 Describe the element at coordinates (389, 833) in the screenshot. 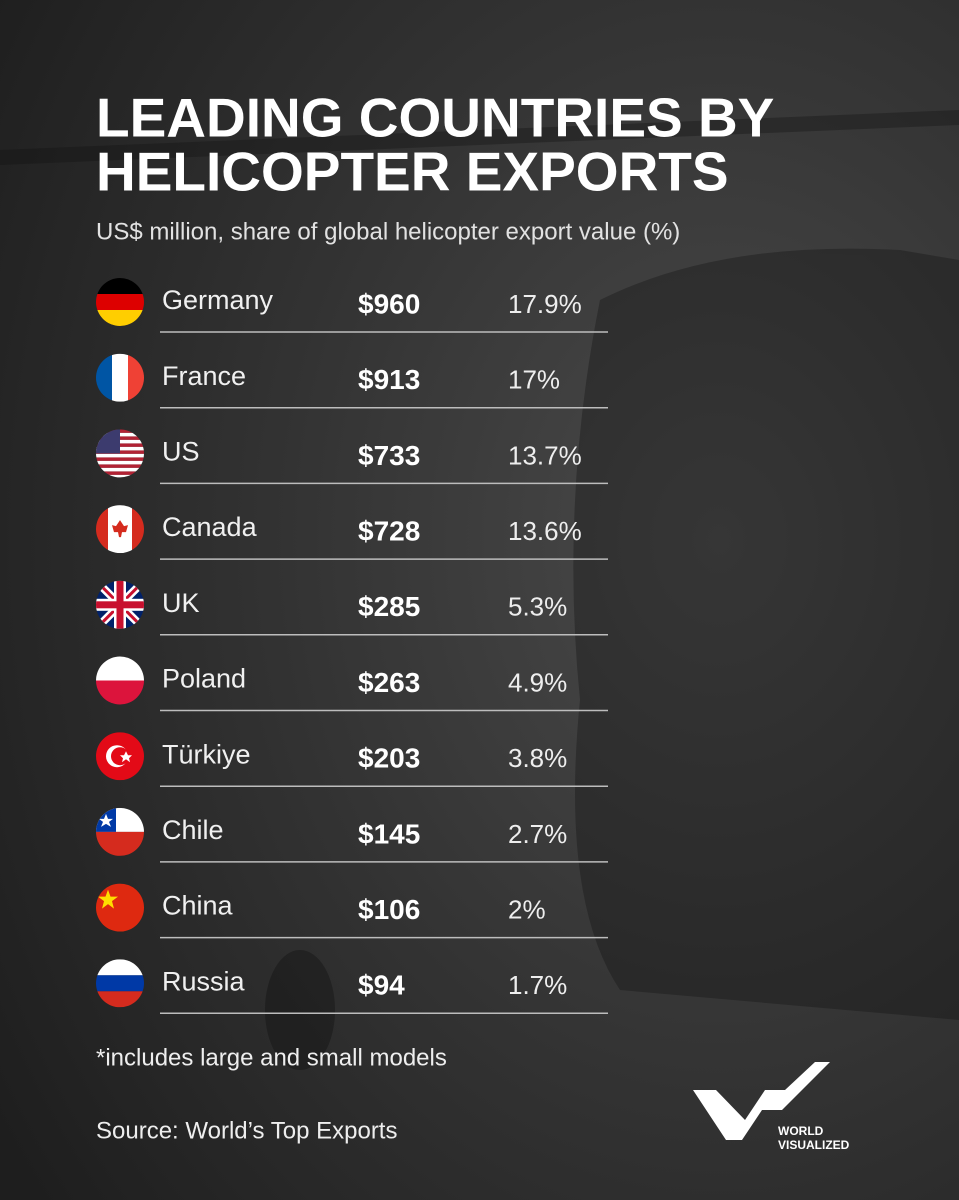

I see `export-value: $145` at that location.